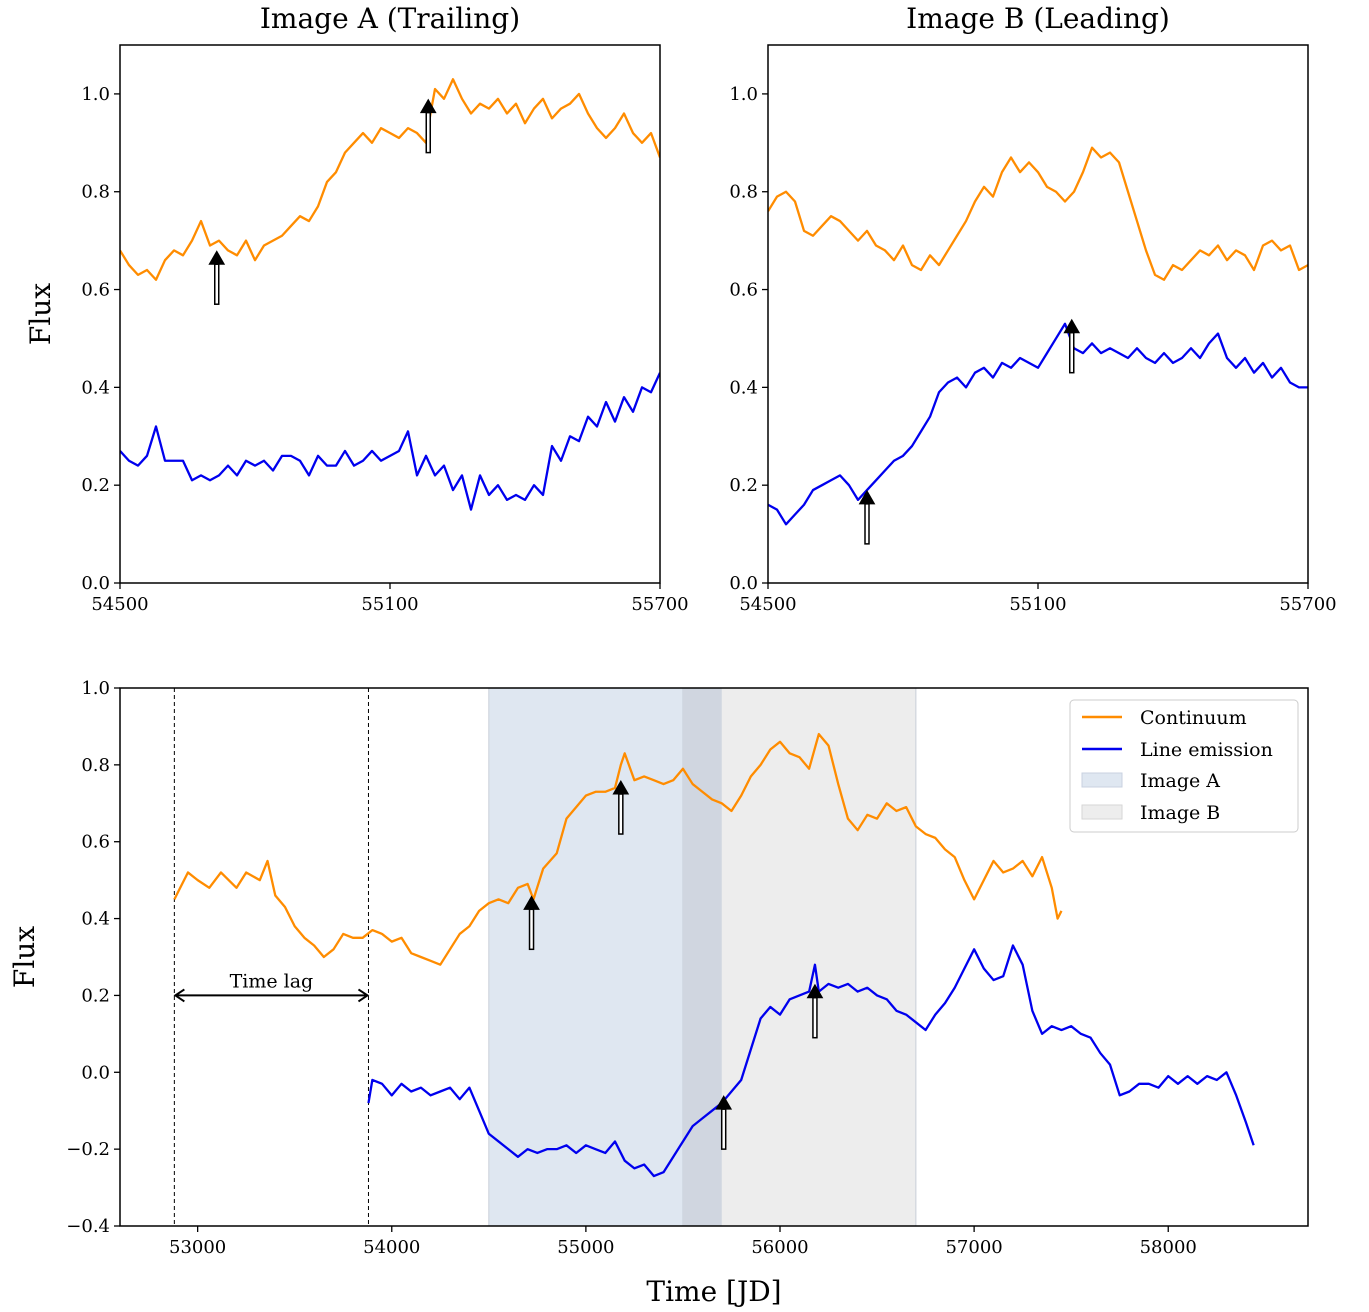 The height and width of the screenshot is (1312, 1369). What do you see at coordinates (40, 314) in the screenshot?
I see `panel-a-y-axis-title: Flux` at bounding box center [40, 314].